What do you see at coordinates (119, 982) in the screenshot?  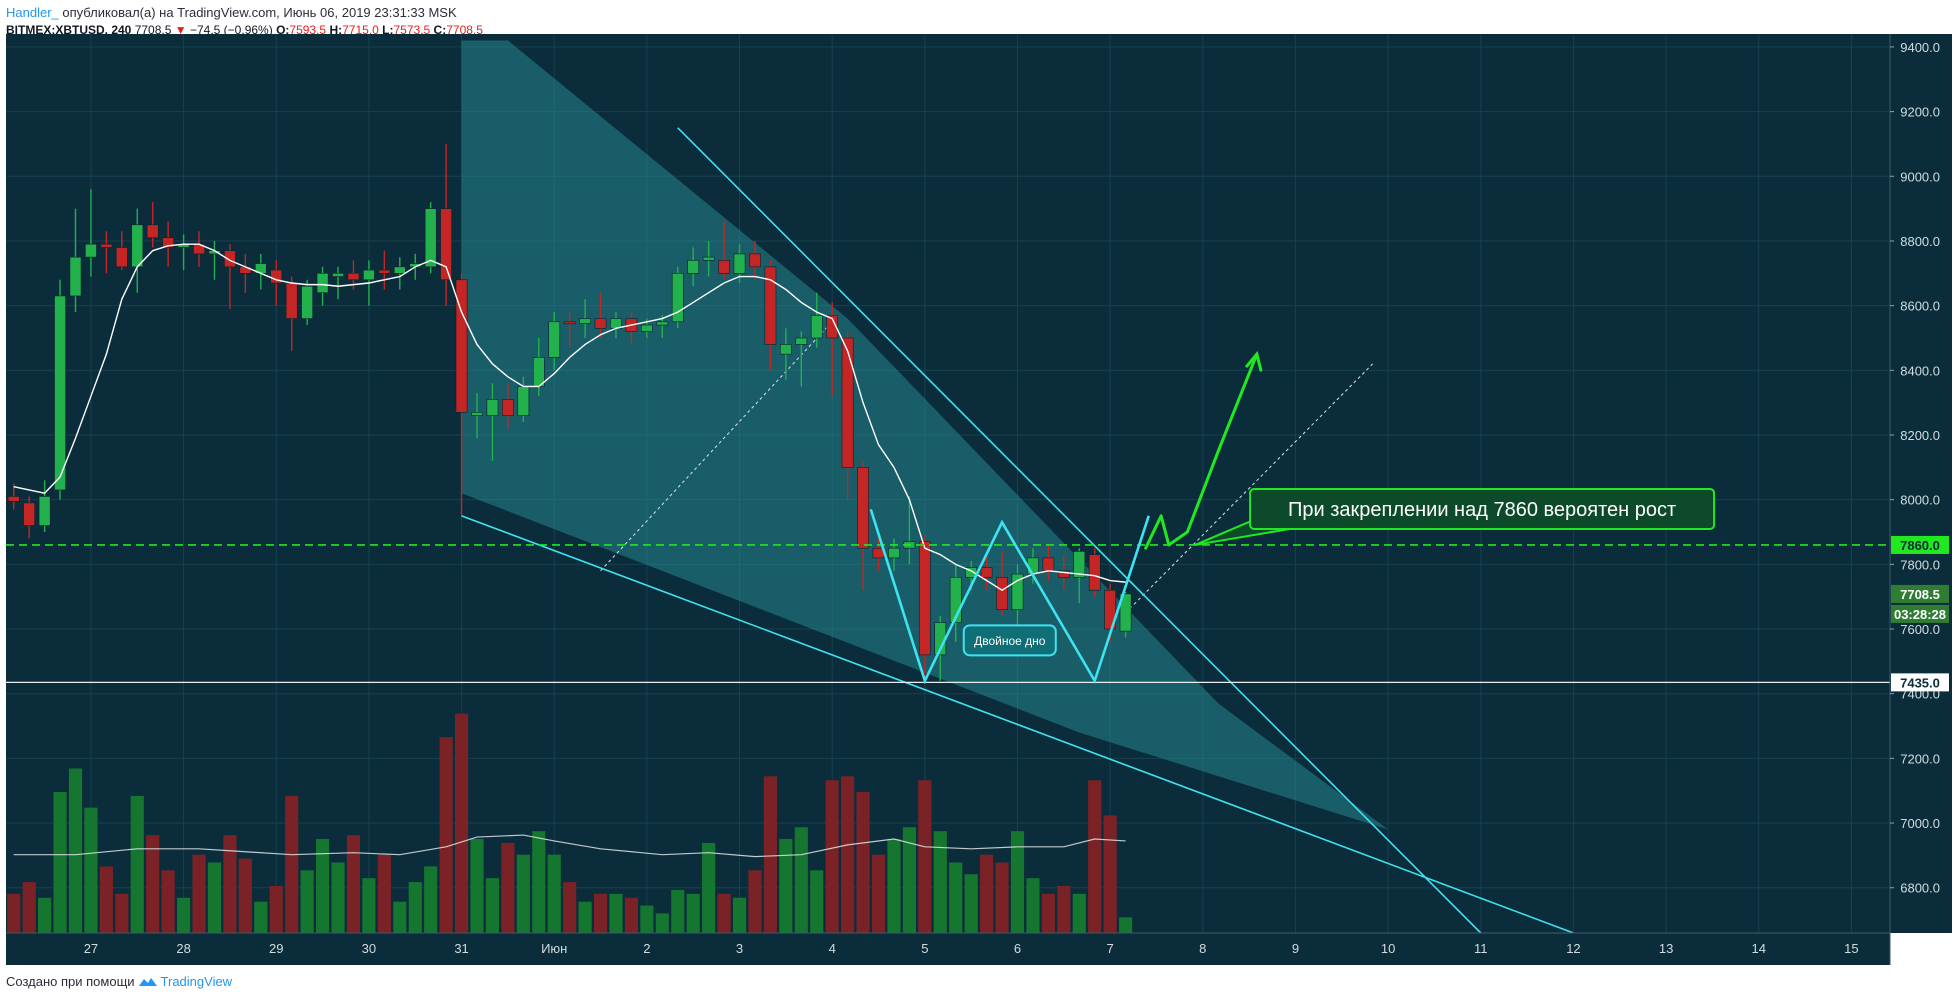 I see `footer: Создано при помощи TradingView` at bounding box center [119, 982].